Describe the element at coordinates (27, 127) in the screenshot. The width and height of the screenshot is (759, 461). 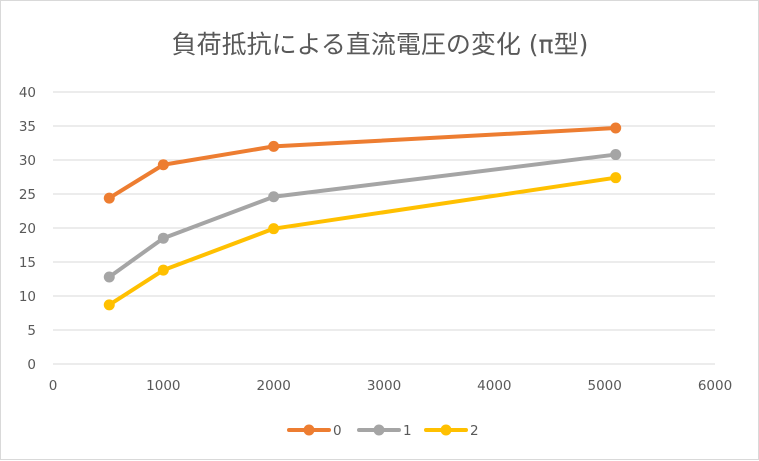
I see `y-tick-label: 35` at that location.